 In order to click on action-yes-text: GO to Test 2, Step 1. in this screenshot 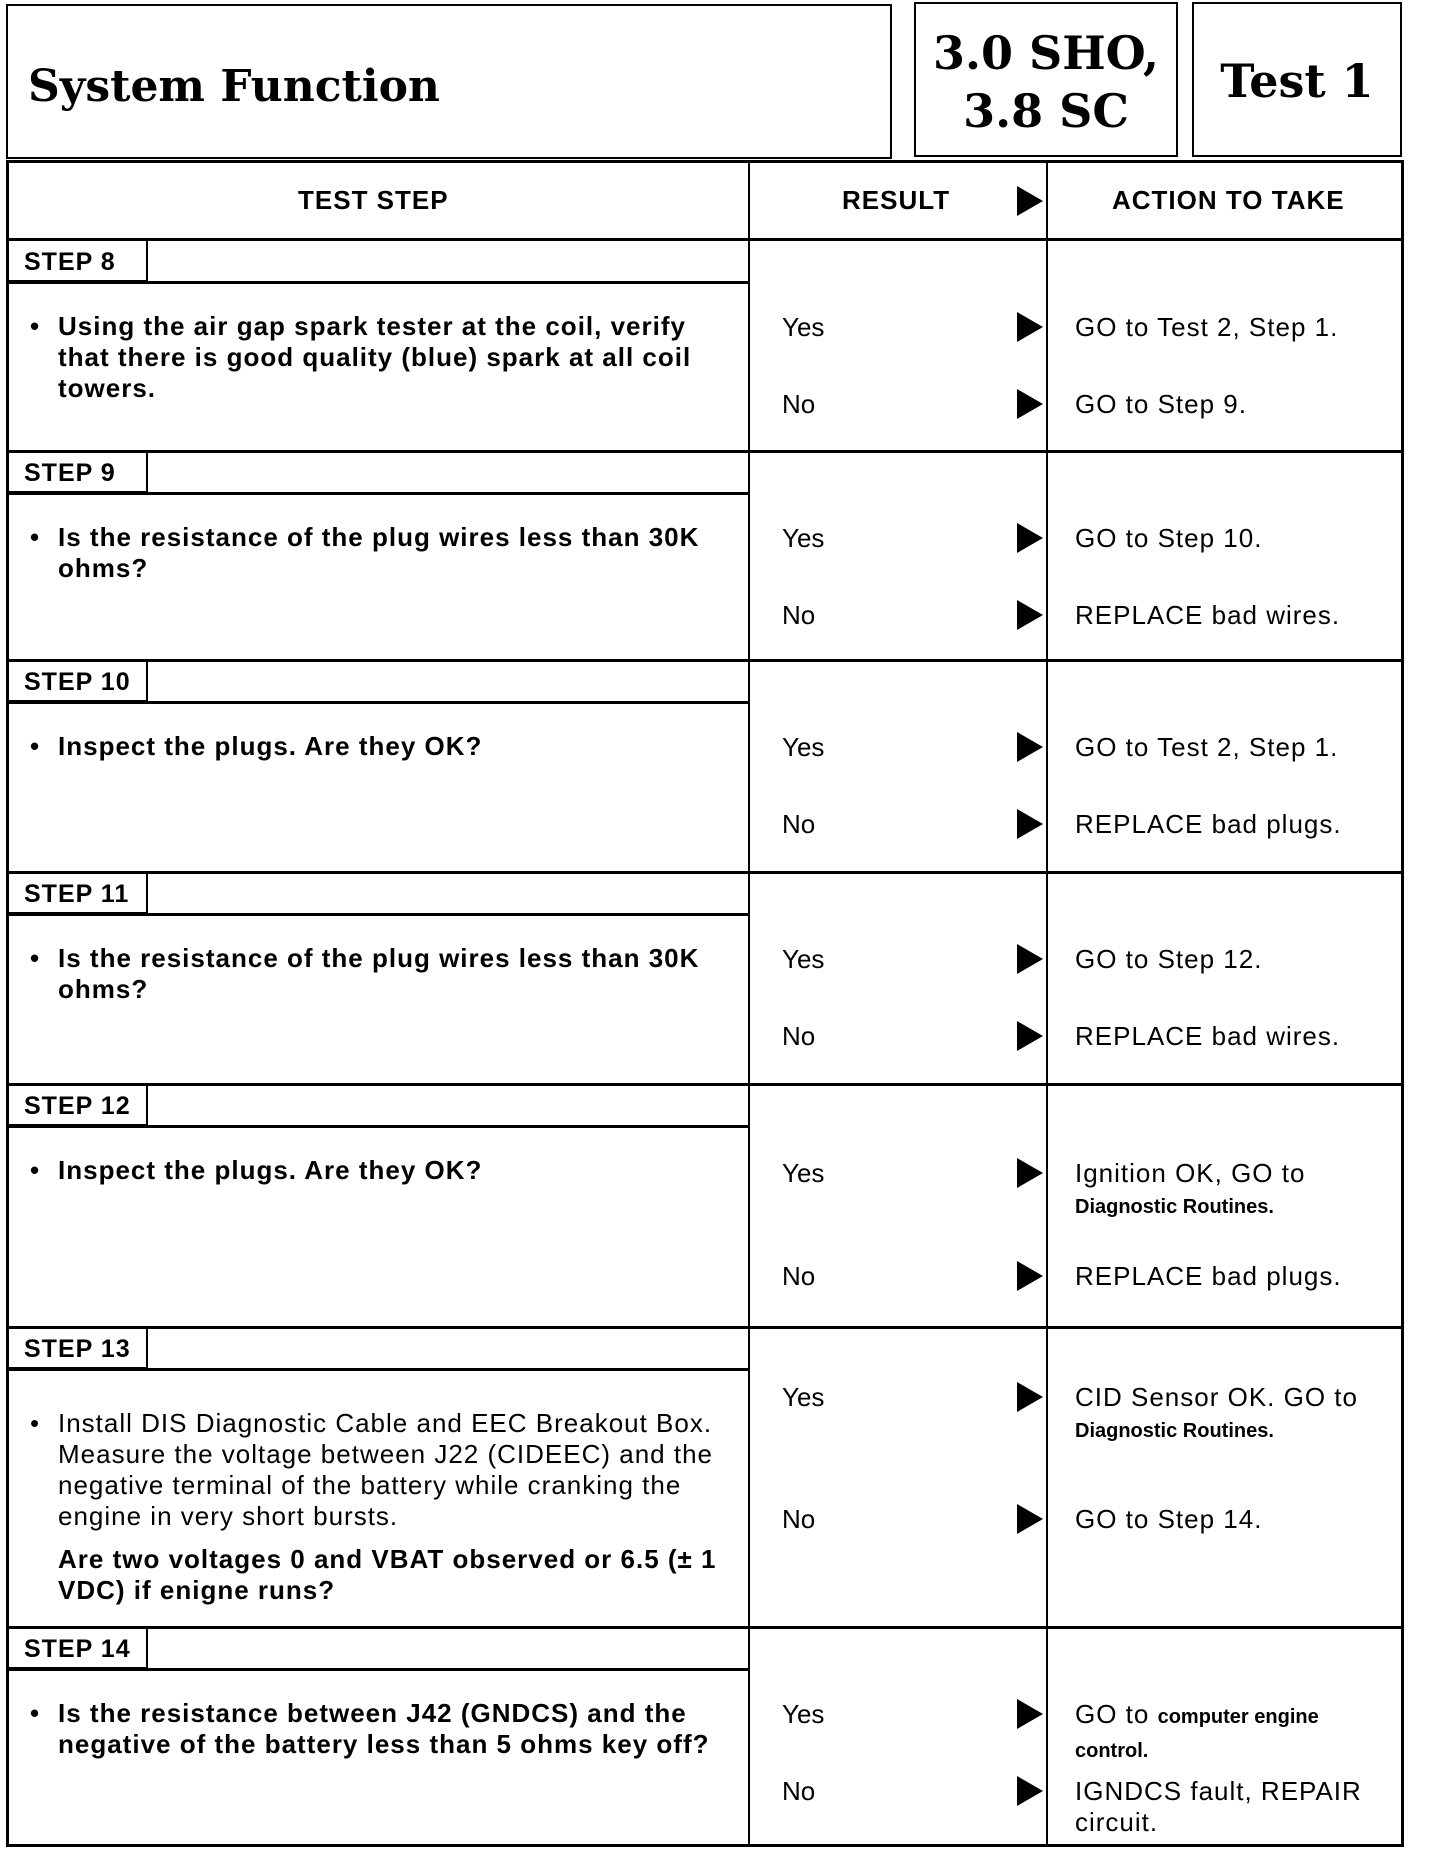, I will do `click(1207, 747)`.